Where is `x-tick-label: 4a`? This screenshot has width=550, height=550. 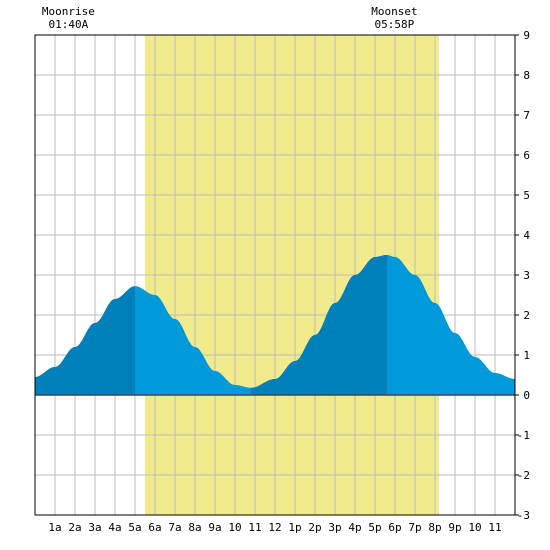 x-tick-label: 4a is located at coordinates (114, 527).